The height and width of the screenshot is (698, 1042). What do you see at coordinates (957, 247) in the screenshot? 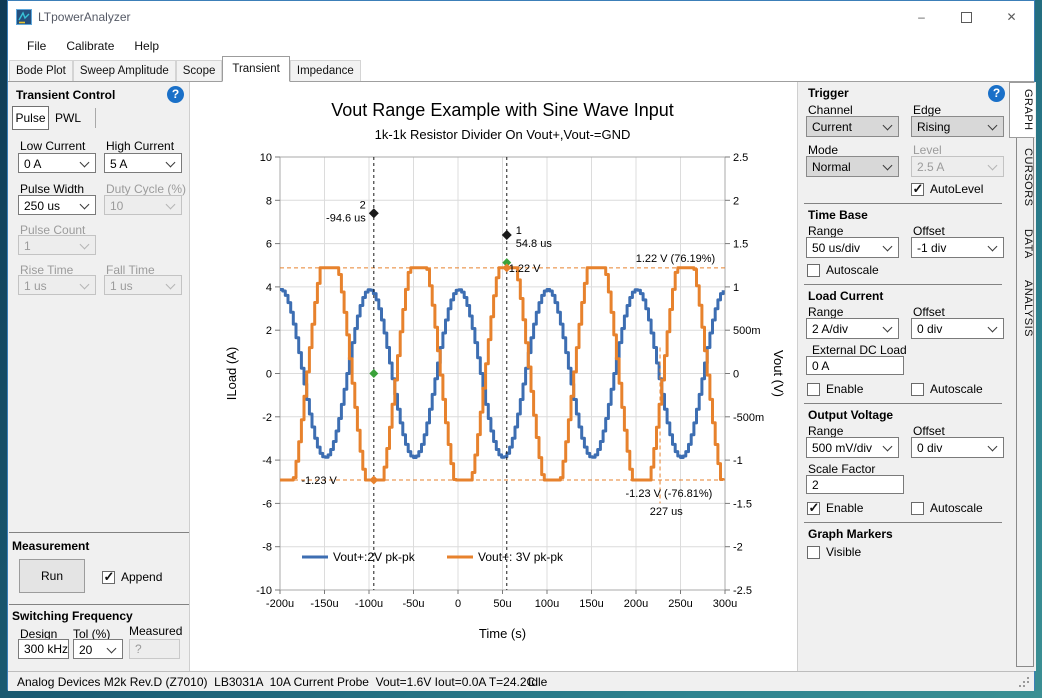
I see `timebase-offset-select: -1 div` at bounding box center [957, 247].